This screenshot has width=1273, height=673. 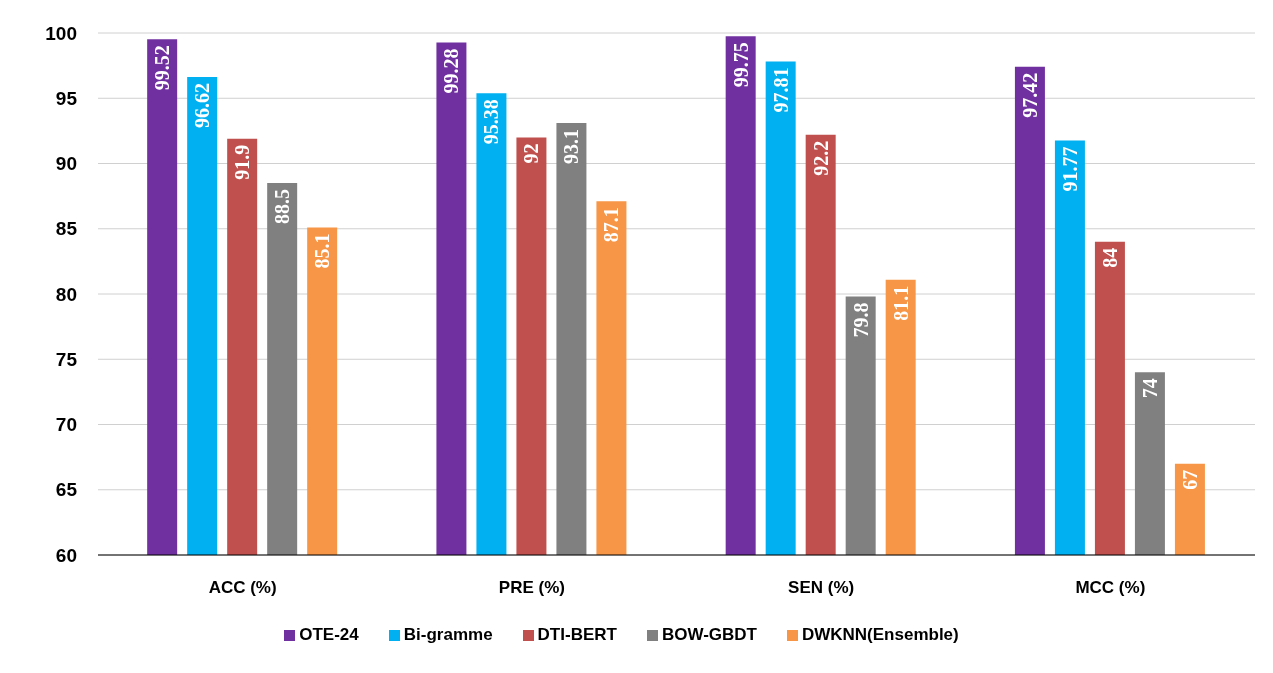 What do you see at coordinates (780, 90) in the screenshot?
I see `data-label: 97.81` at bounding box center [780, 90].